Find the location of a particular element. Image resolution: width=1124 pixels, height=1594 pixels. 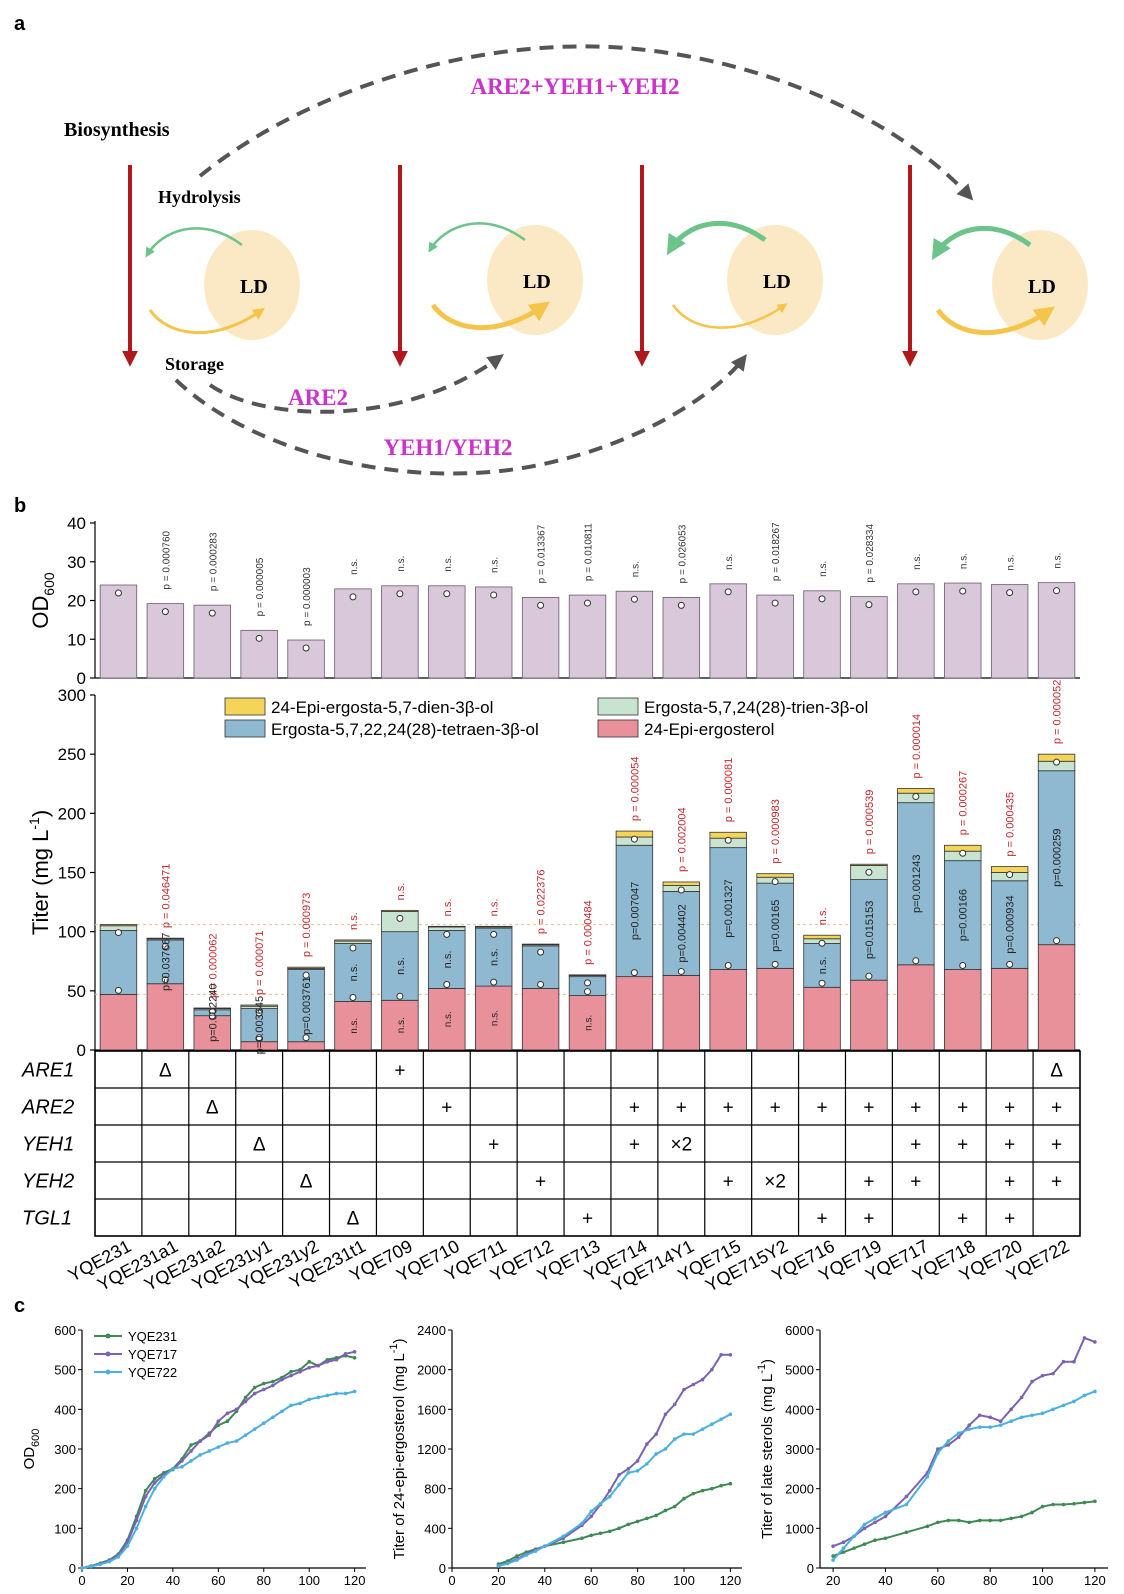

label-yeh1-yeh2: YEH1/YEH2 is located at coordinates (447, 447).